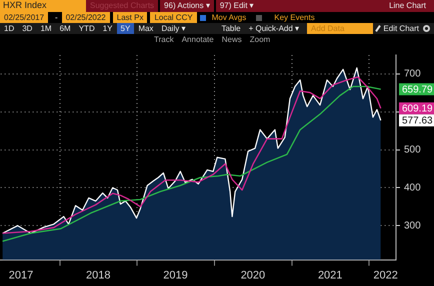 The height and width of the screenshot is (286, 434). What do you see at coordinates (229, 17) in the screenshot?
I see `text: Mov Avgs` at bounding box center [229, 17].